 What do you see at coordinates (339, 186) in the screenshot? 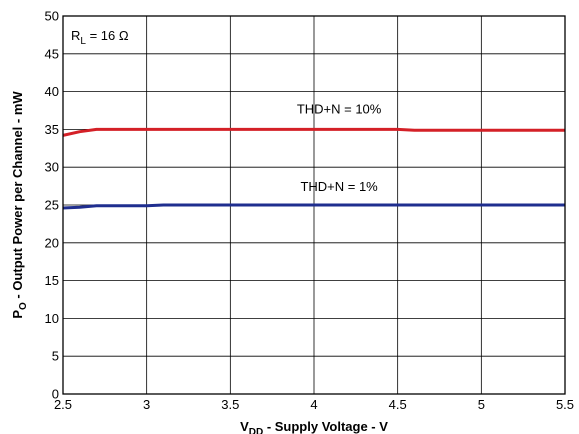
I see `series-label-thd-1: THD+N = 1%` at bounding box center [339, 186].